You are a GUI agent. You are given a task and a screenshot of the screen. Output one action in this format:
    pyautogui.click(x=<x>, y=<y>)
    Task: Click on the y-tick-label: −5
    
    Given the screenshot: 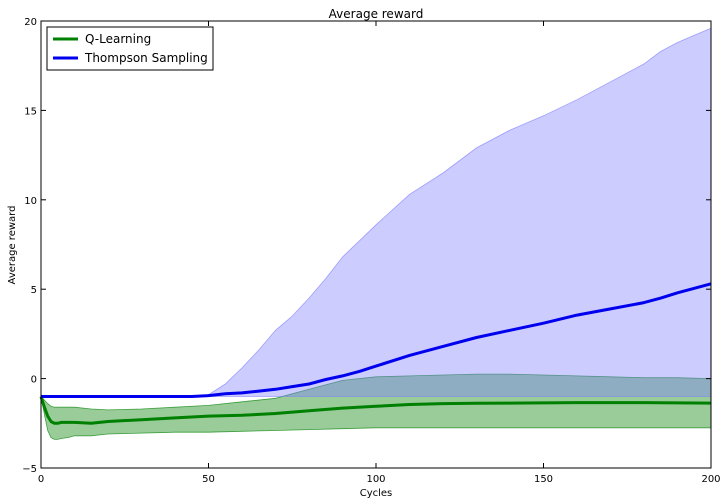 What is the action you would take?
    pyautogui.click(x=29, y=469)
    